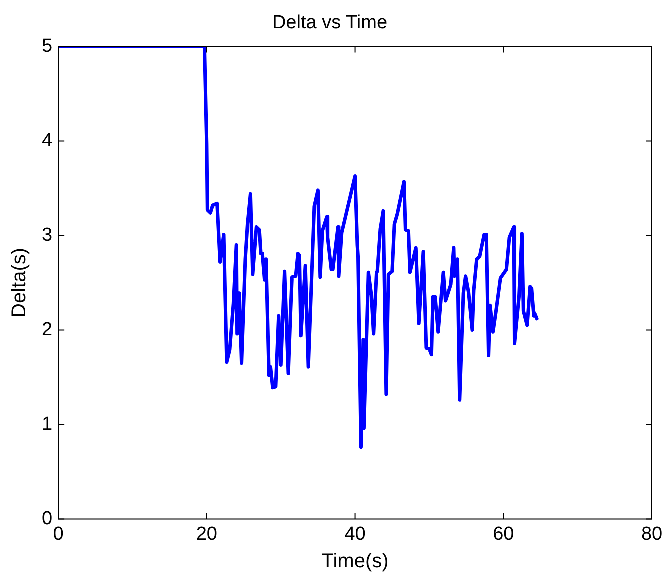 The width and height of the screenshot is (668, 576). Describe the element at coordinates (355, 534) in the screenshot. I see `x-tick-label: 40` at that location.